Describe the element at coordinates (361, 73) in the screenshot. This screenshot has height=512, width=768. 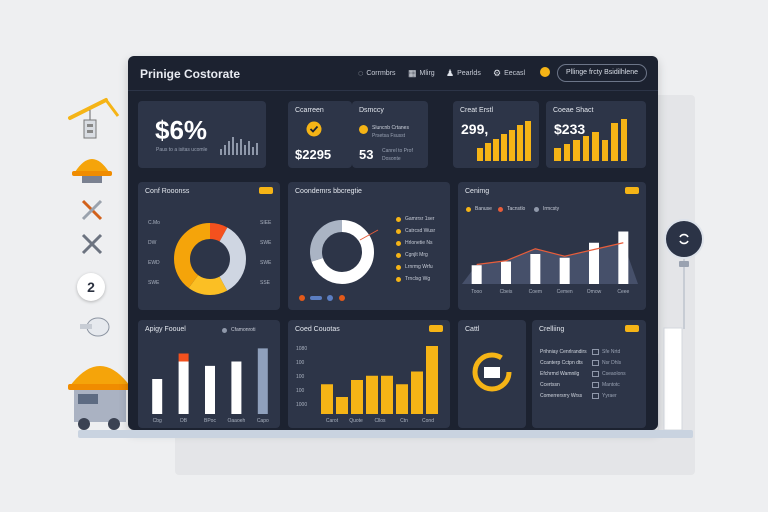
I see `chat-icon: ◌` at that location.